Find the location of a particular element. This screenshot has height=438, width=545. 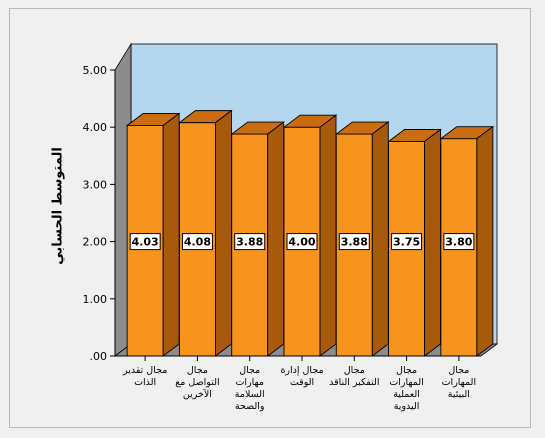

data-label: 3.80 is located at coordinates (458, 242).